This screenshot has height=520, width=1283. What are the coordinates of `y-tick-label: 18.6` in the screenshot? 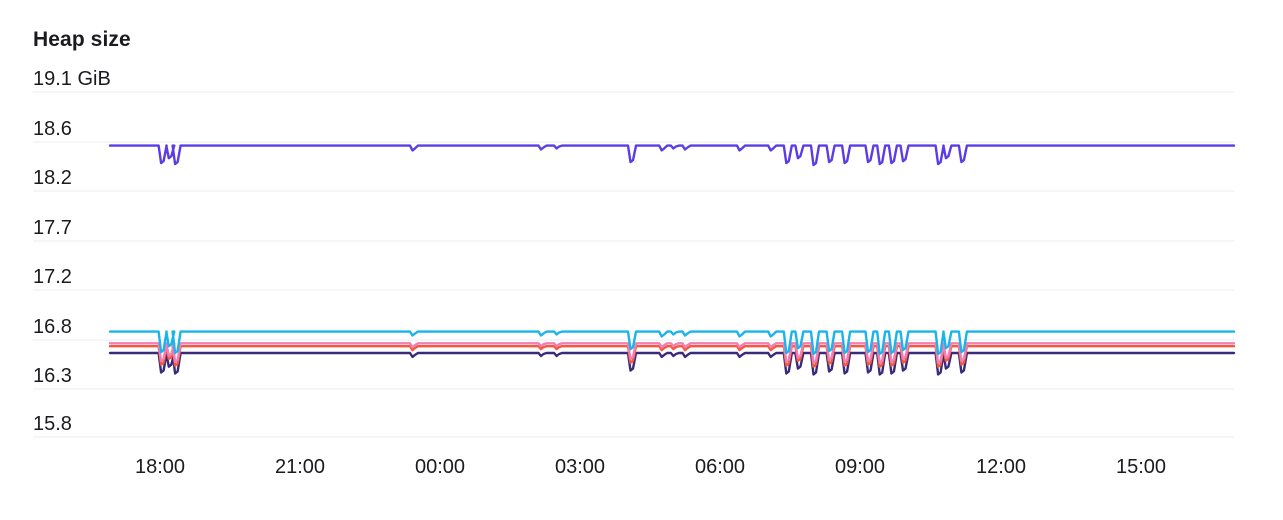 It's located at (52, 129).